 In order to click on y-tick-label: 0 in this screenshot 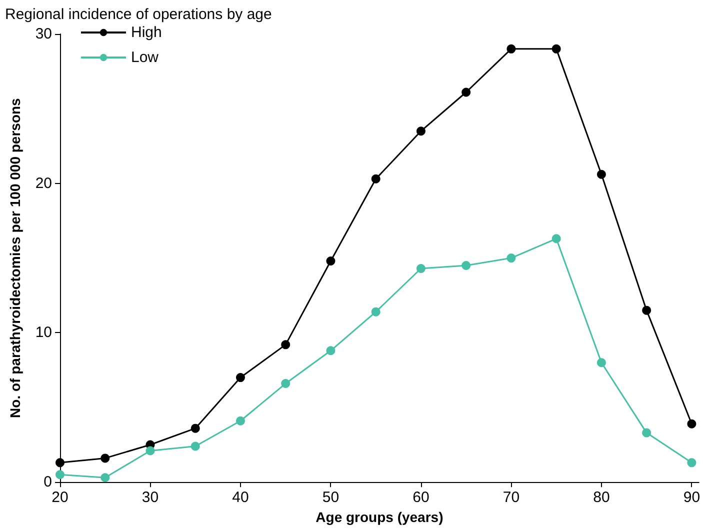, I will do `click(48, 482)`.